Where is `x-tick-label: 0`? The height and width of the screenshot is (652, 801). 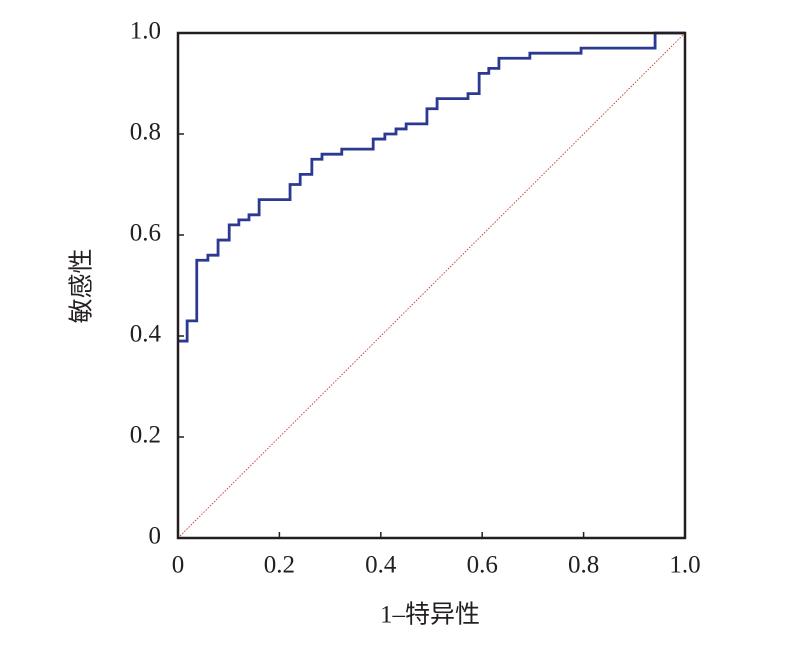
x-tick-label: 0 is located at coordinates (178, 565).